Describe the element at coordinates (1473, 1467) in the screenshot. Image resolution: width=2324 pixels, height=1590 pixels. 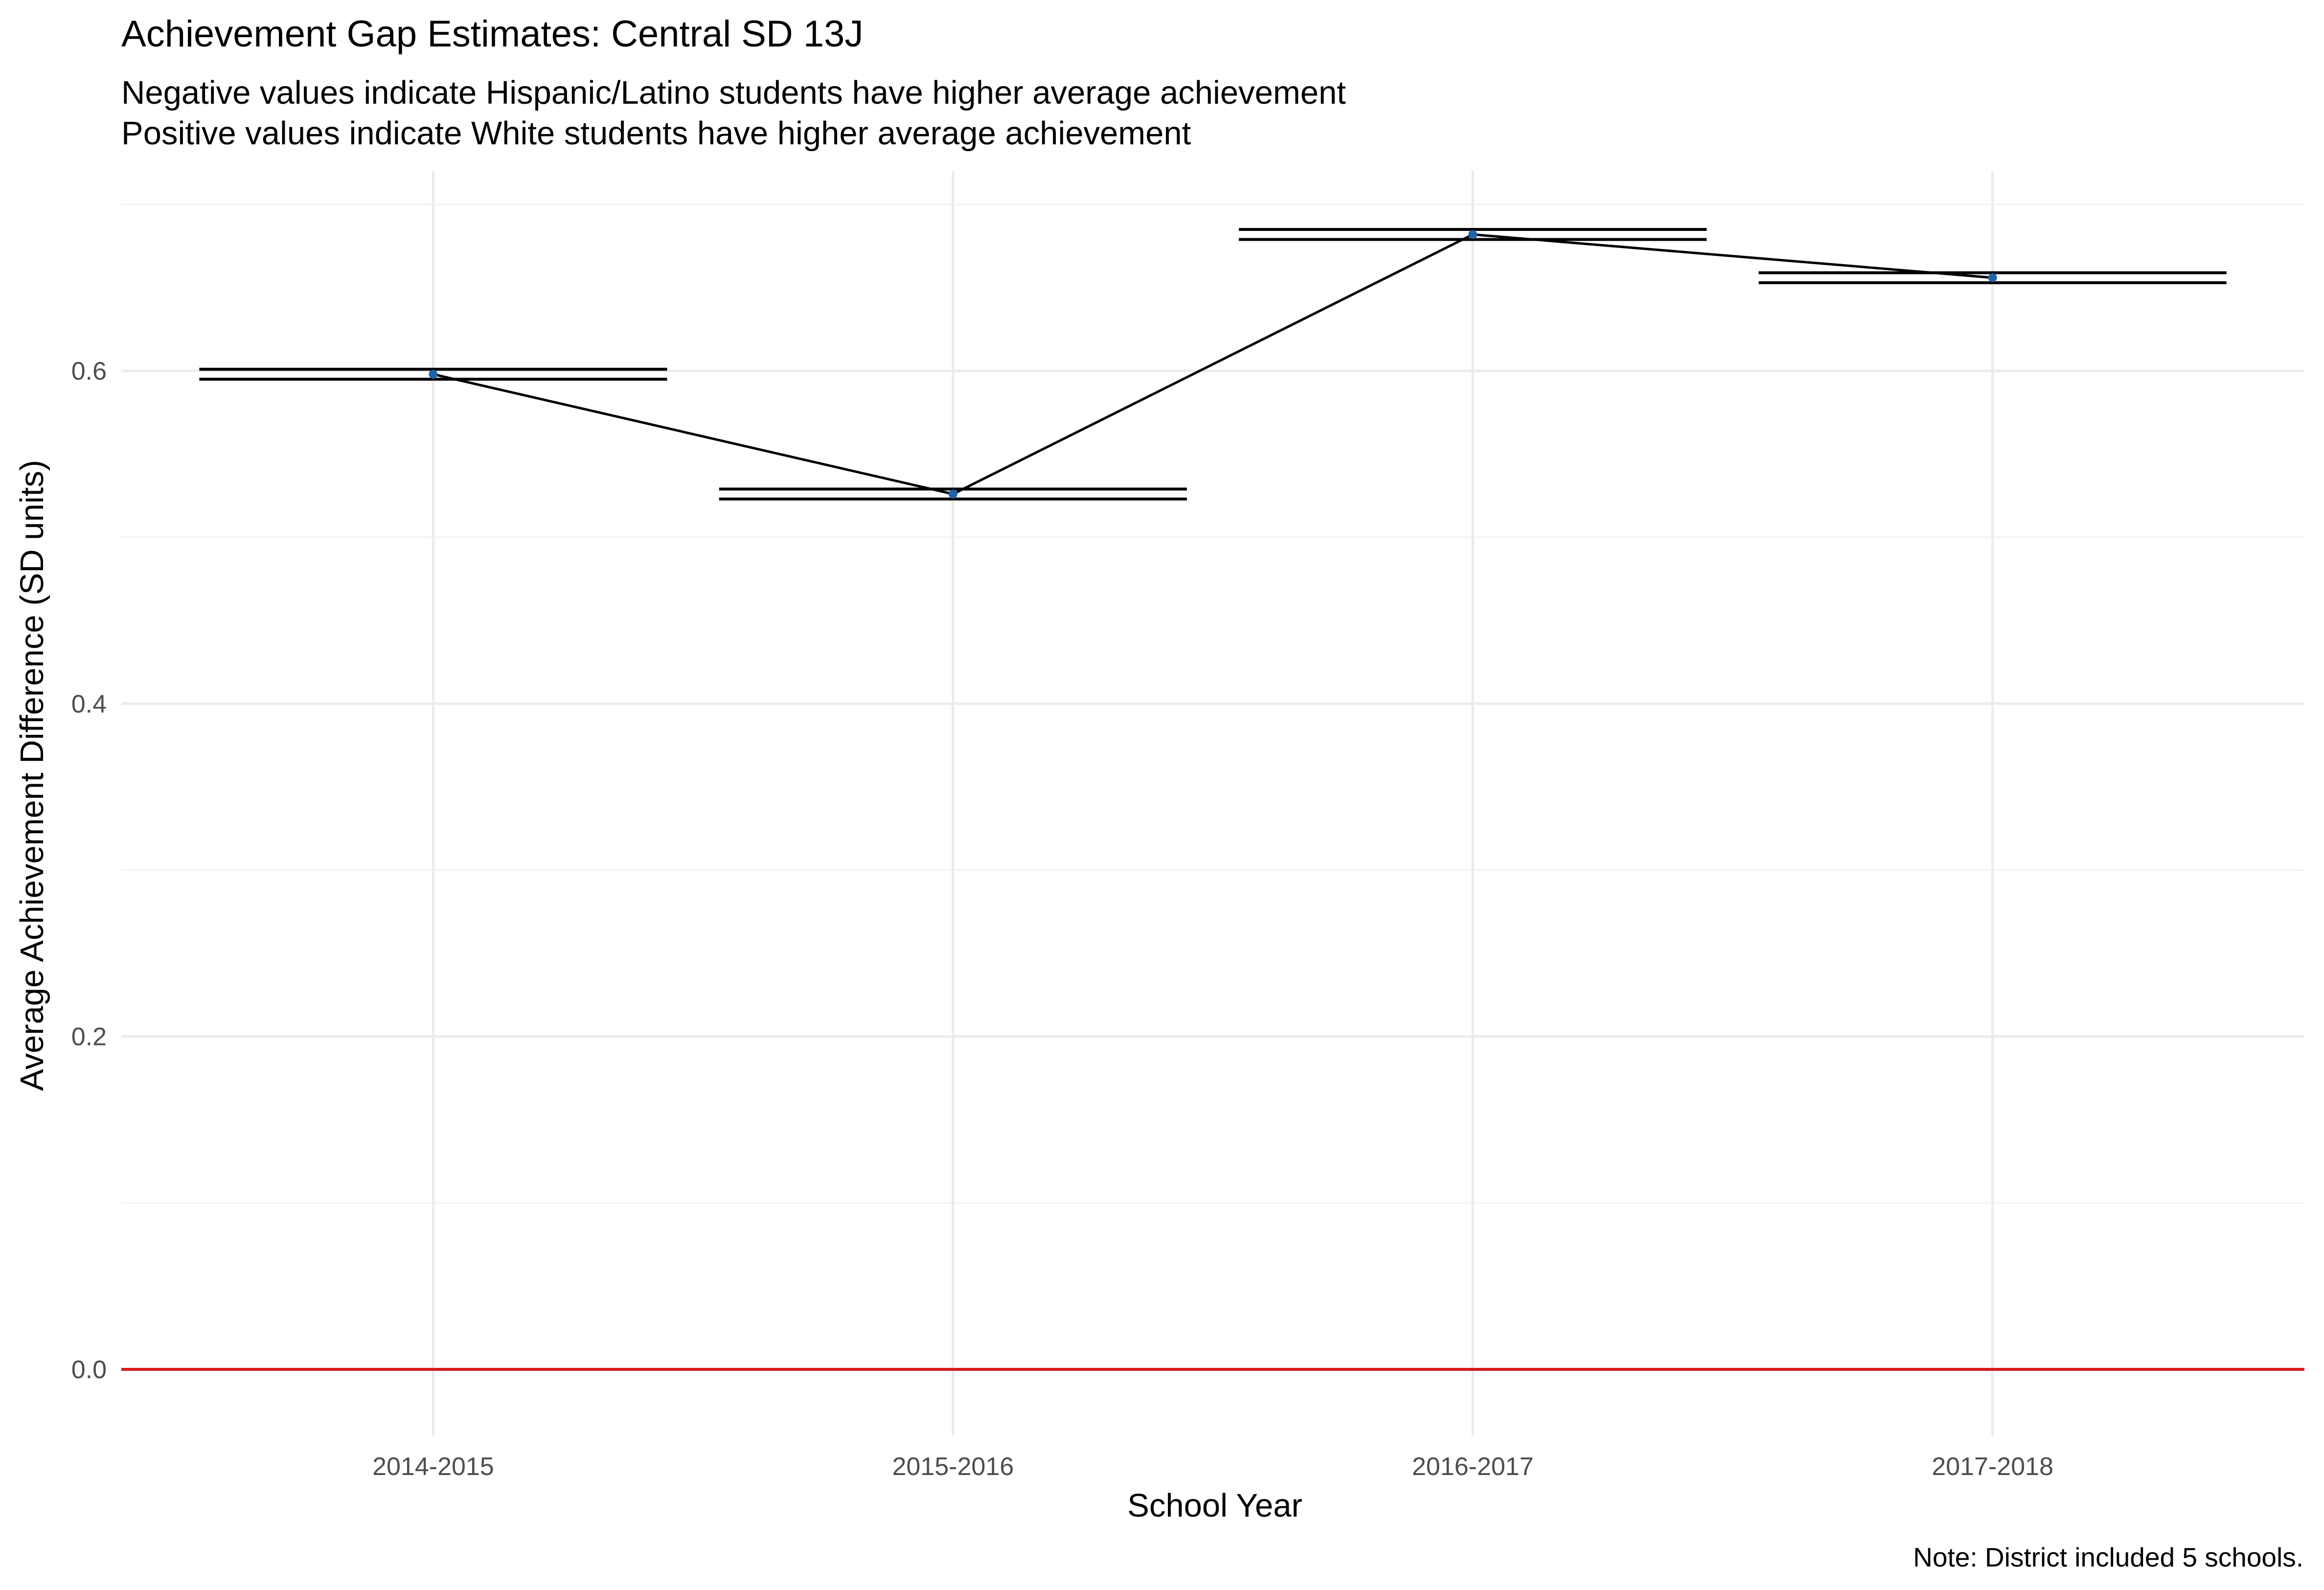
I see `x-tick-label: 2016-2017` at that location.